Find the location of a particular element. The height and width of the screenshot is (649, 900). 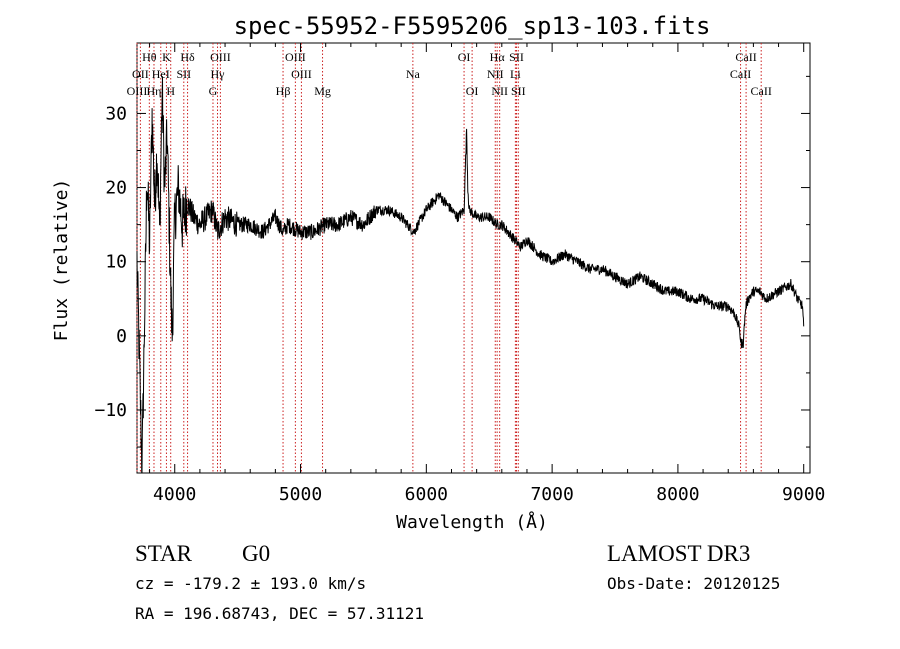

chart-title: spec-55952-F5595206_sp13-103.fits is located at coordinates (472, 26).